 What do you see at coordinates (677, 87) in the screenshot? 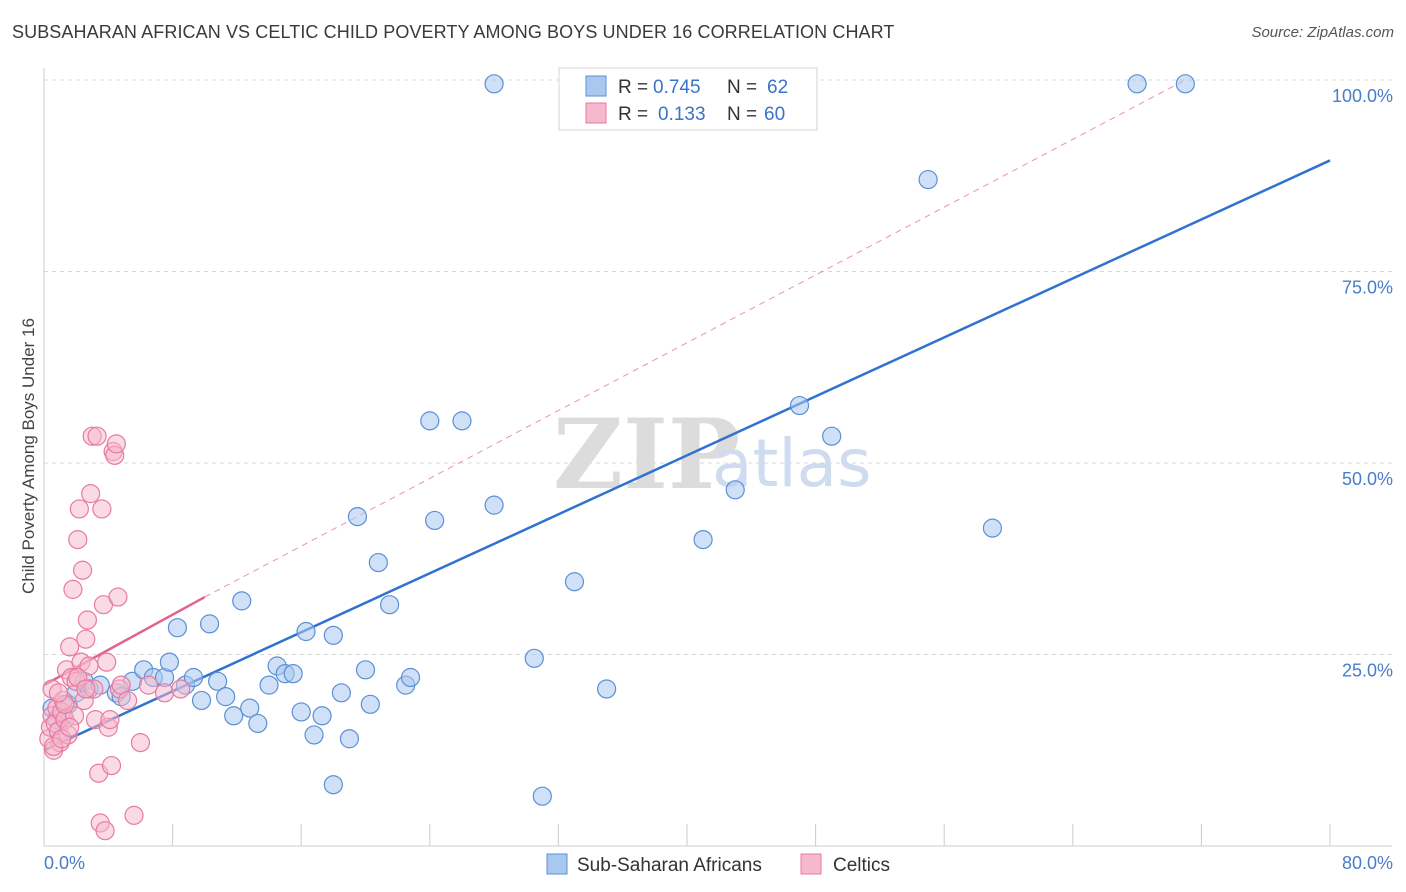
I see `legend-r-value-blue: 0.745` at bounding box center [677, 87].